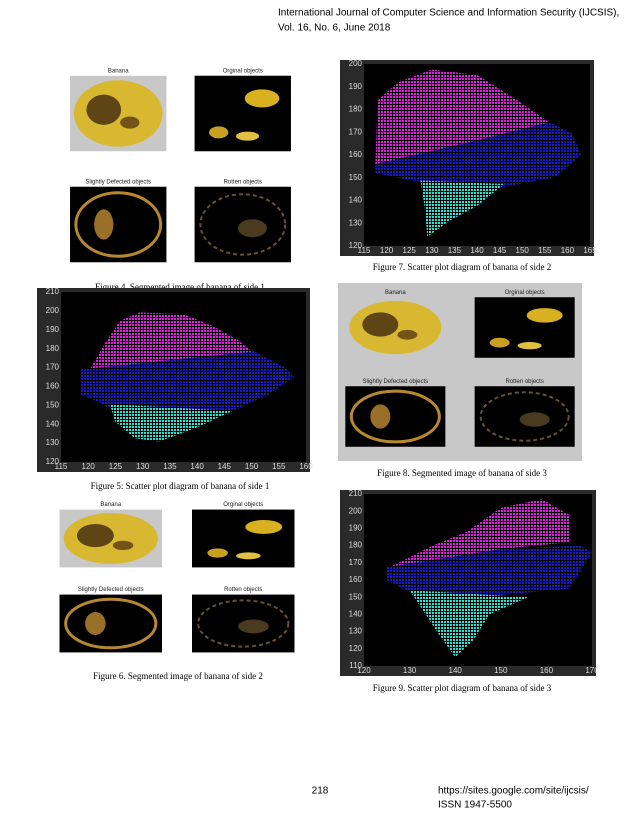 This screenshot has width=638, height=826. What do you see at coordinates (355, 665) in the screenshot?
I see `y-tick-label: 110` at bounding box center [355, 665].